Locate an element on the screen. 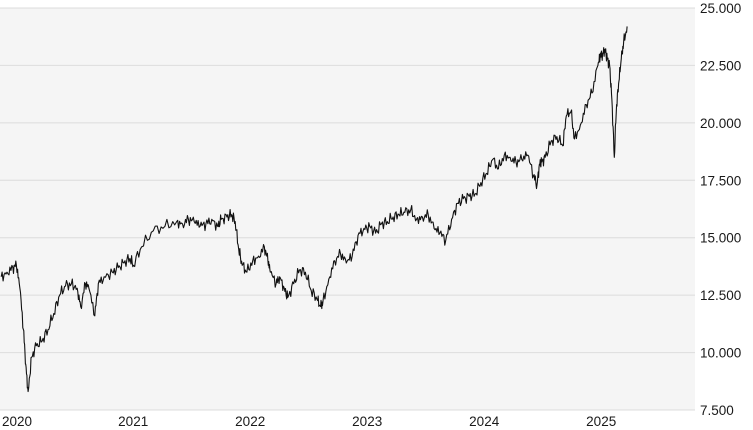 This screenshot has height=430, width=753. x-tick-label: 2020 is located at coordinates (17, 421).